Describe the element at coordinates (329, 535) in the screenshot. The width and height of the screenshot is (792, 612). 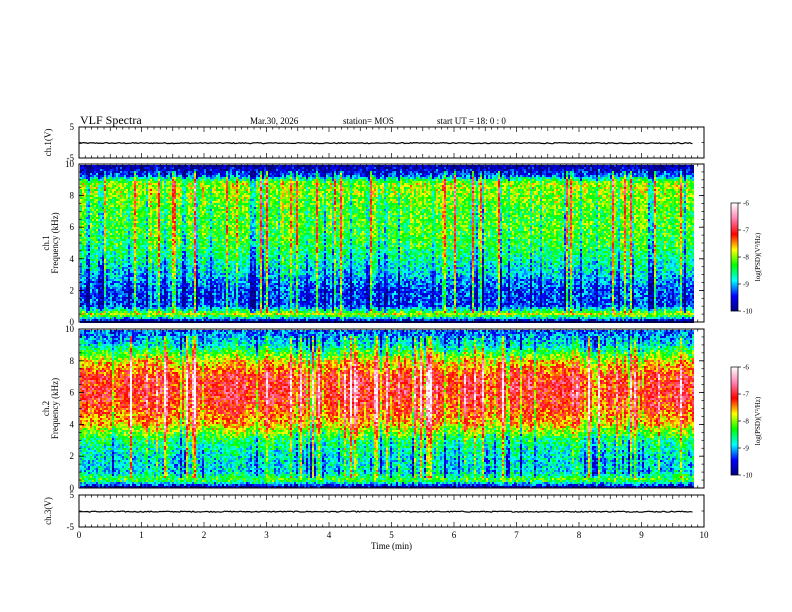
I see `x-tick-label: 4` at that location.